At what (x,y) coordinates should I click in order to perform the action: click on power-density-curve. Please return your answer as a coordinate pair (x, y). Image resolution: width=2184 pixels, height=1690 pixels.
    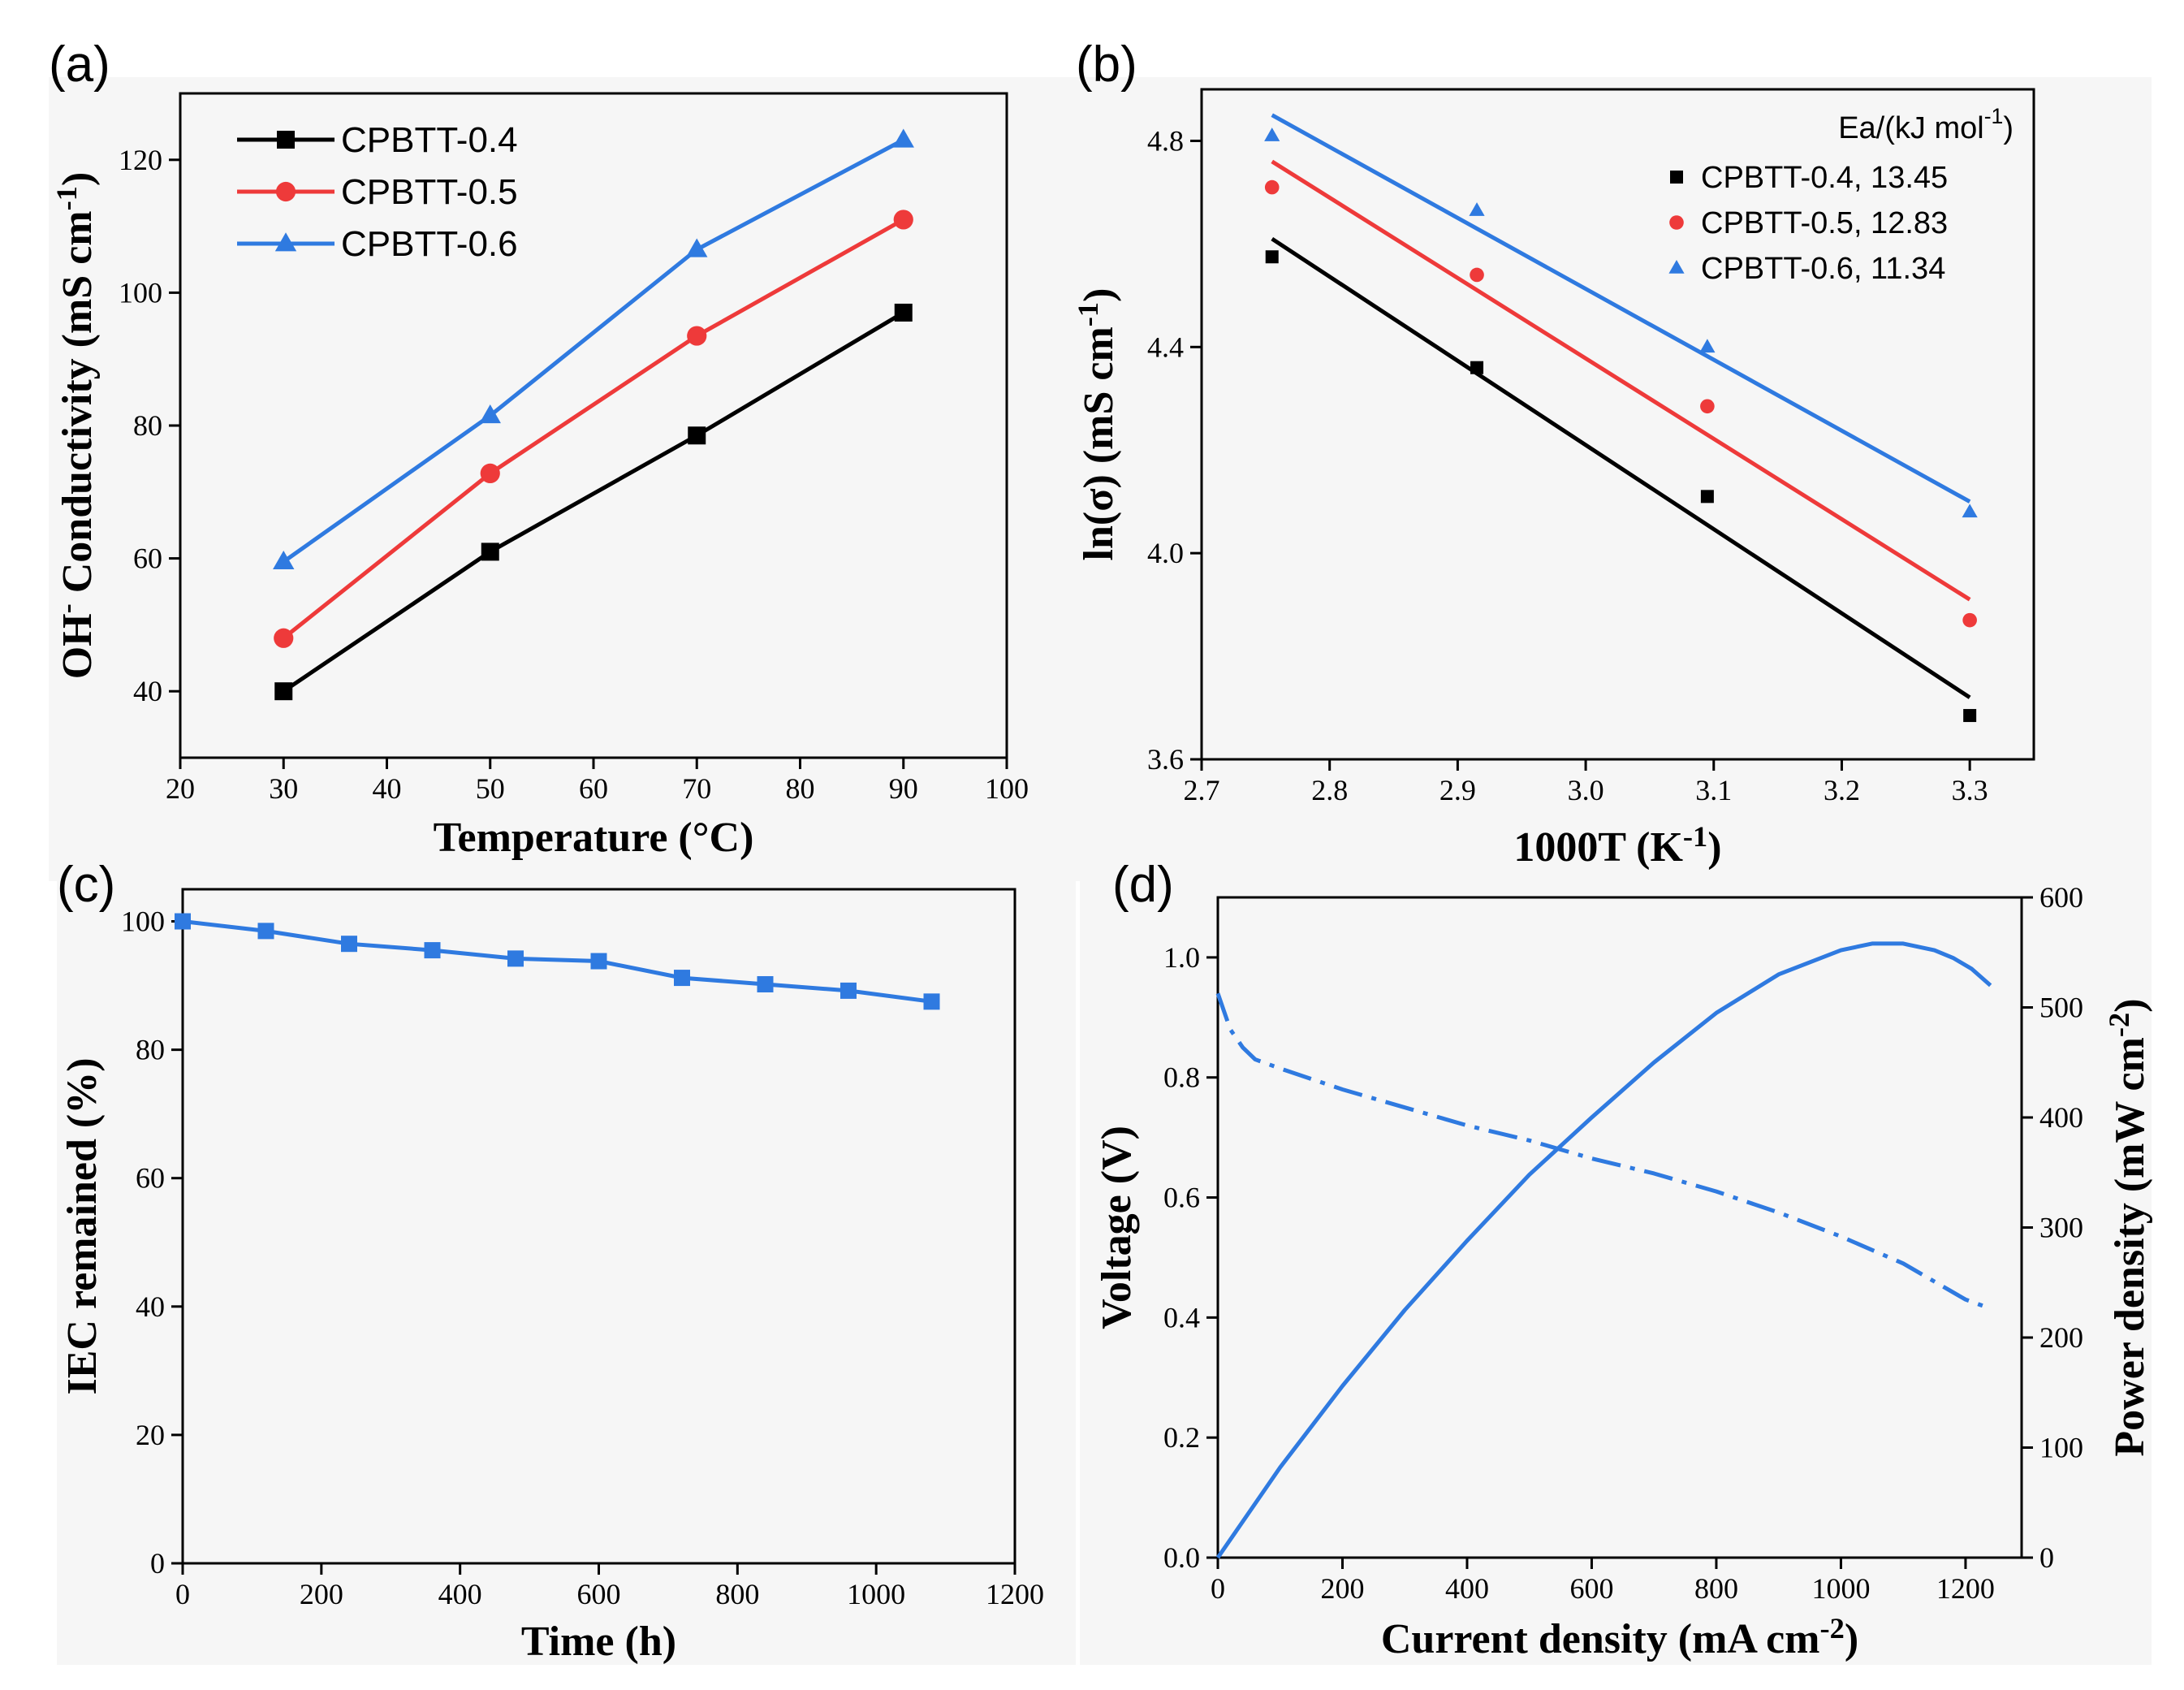
    Looking at the image, I should click on (1603, 1250).